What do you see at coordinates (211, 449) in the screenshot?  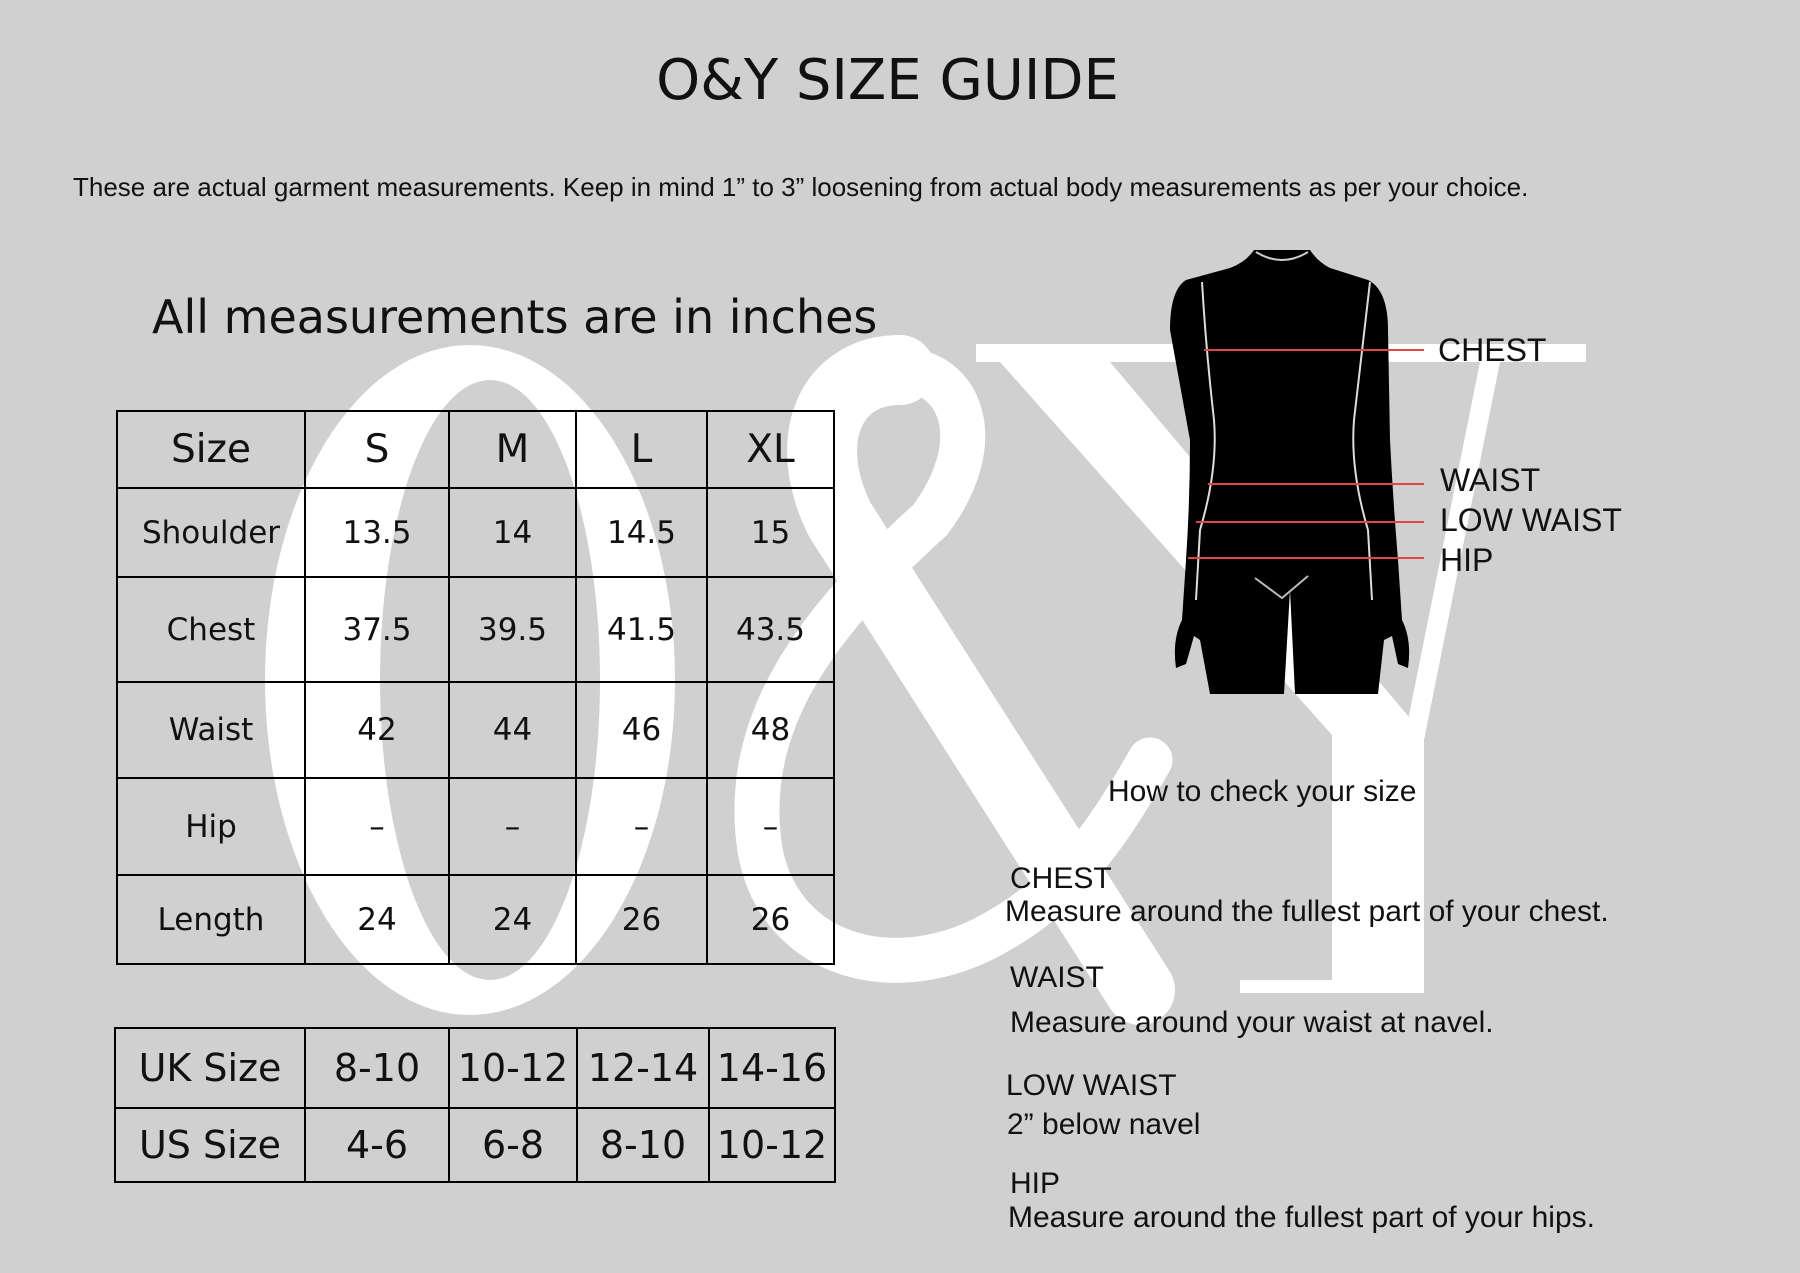 I see `header-cell: Size` at bounding box center [211, 449].